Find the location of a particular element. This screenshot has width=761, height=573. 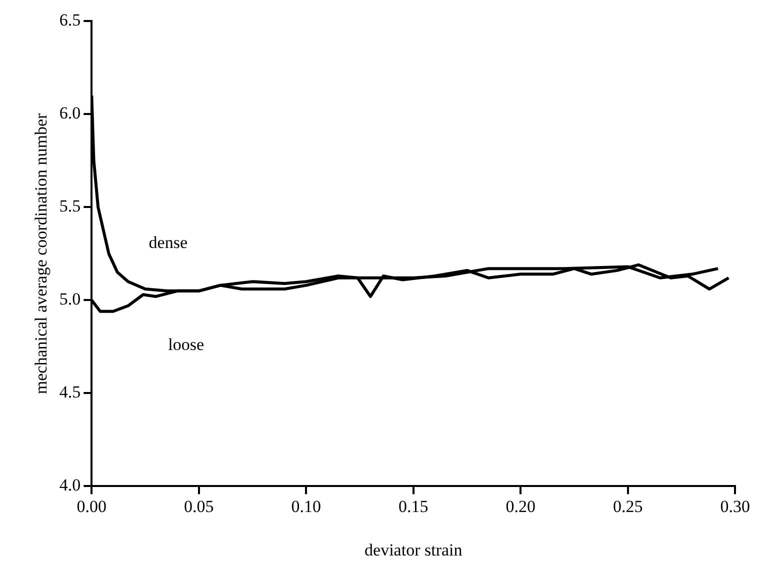

text: loose is located at coordinates (186, 344).